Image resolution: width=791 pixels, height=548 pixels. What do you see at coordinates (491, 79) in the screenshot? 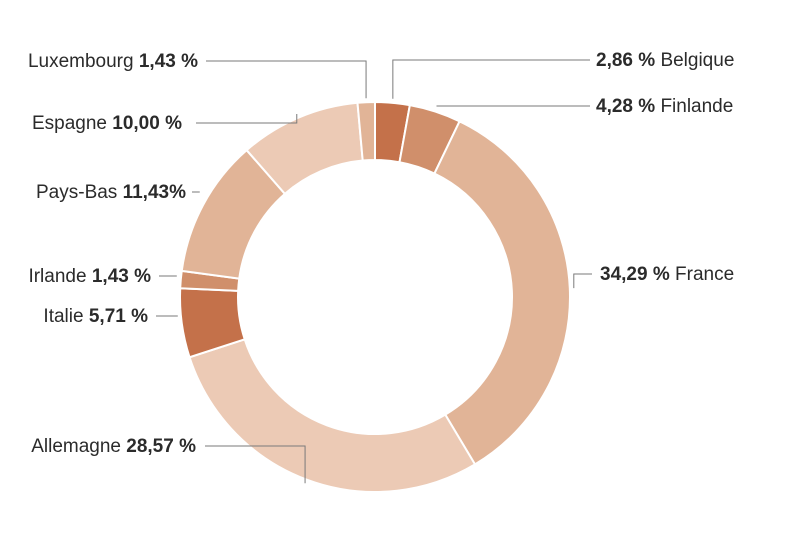
I see `leader-line-belgique` at bounding box center [491, 79].